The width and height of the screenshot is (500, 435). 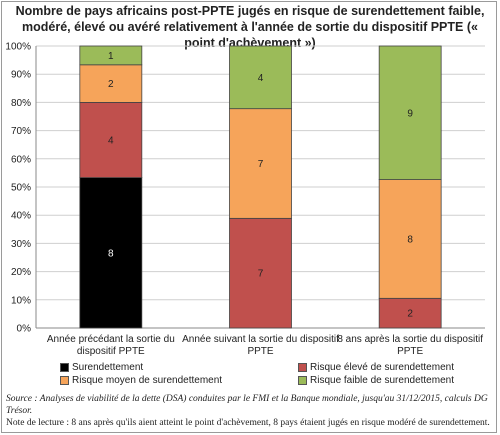 What do you see at coordinates (108, 367) in the screenshot?
I see `legend-label-surendettement: Surendettement` at bounding box center [108, 367].